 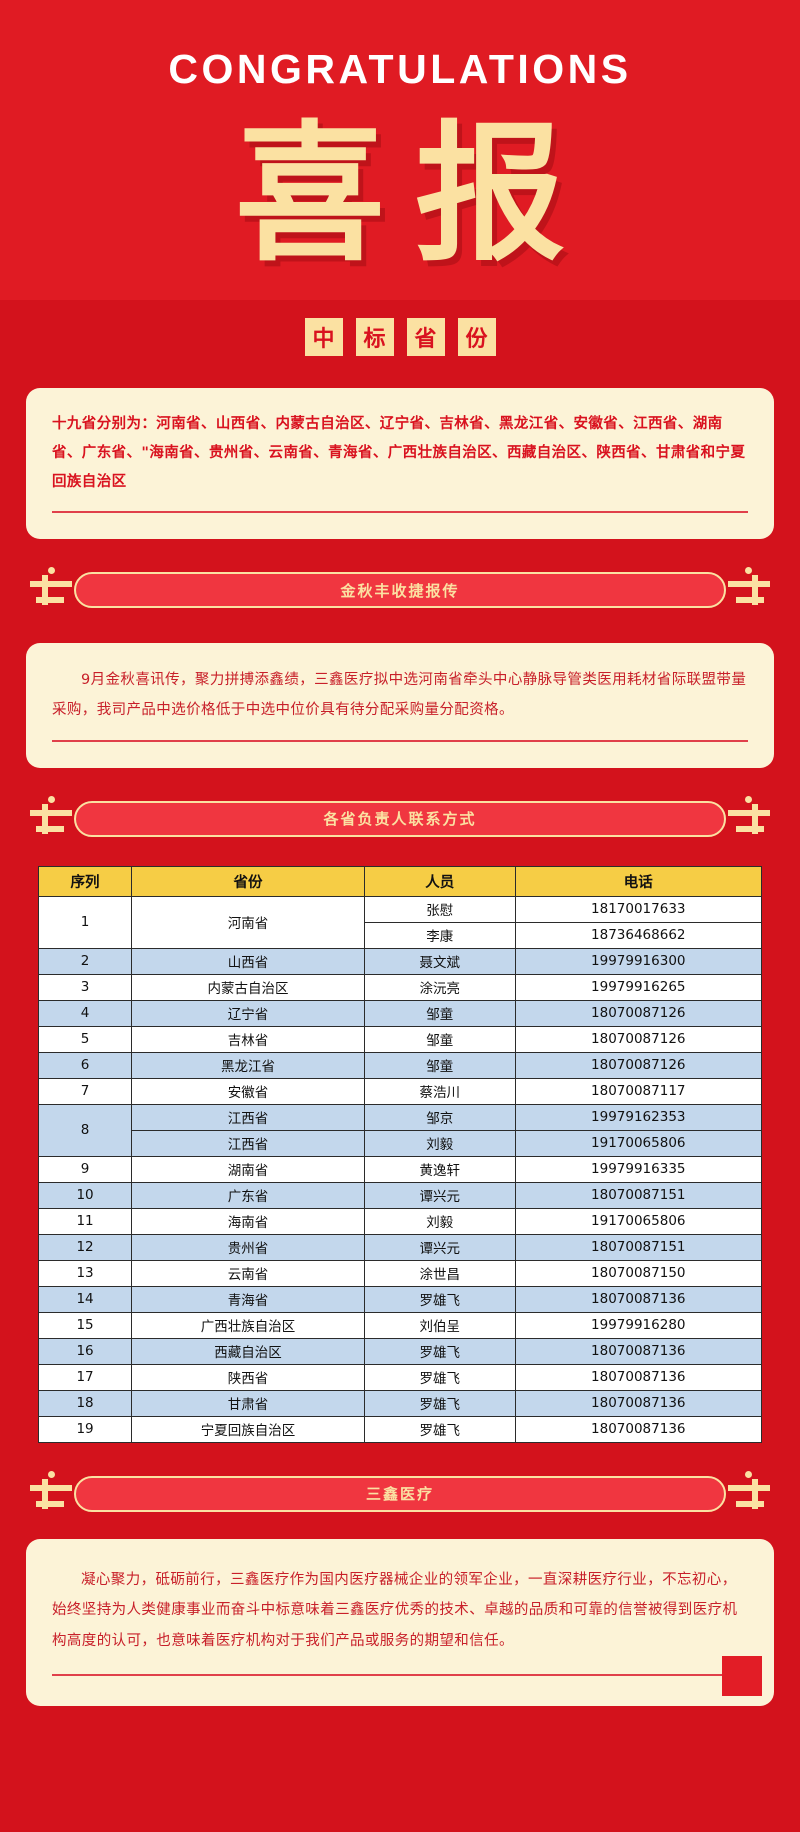 What do you see at coordinates (439, 909) in the screenshot?
I see `cell-person: 张慰` at bounding box center [439, 909].